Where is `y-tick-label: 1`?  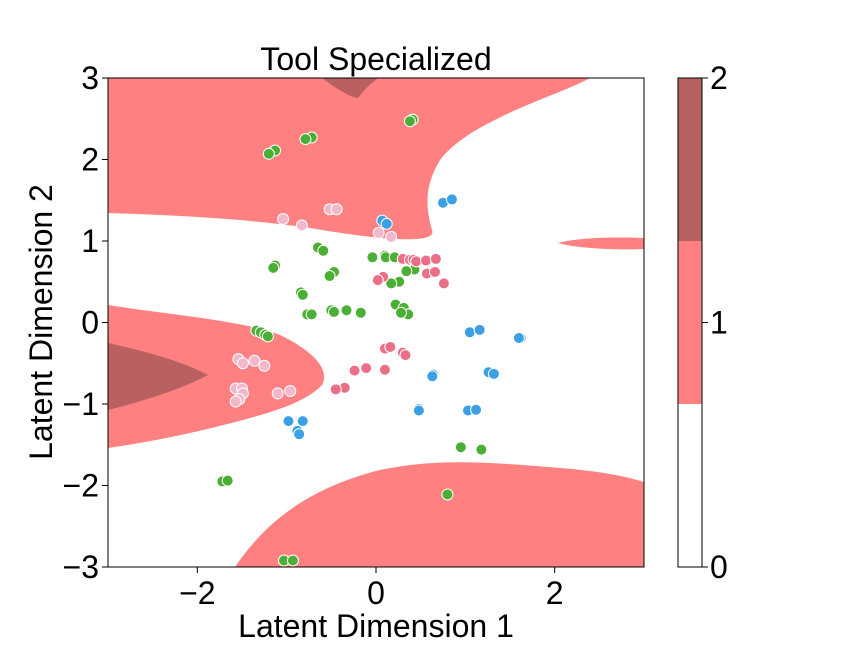
y-tick-label: 1 is located at coordinates (90, 241).